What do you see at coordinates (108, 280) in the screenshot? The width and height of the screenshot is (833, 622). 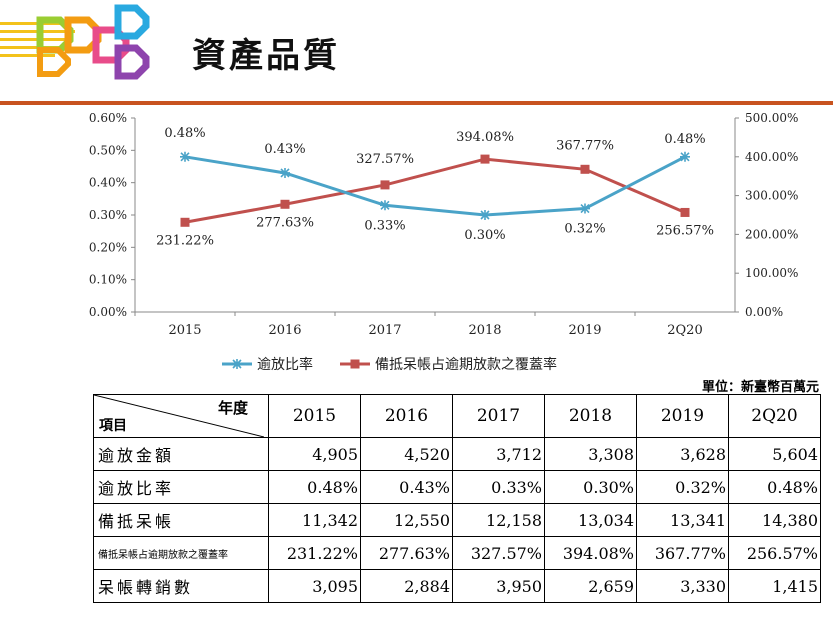 I see `y-left-tick-label: 0.10%` at bounding box center [108, 280].